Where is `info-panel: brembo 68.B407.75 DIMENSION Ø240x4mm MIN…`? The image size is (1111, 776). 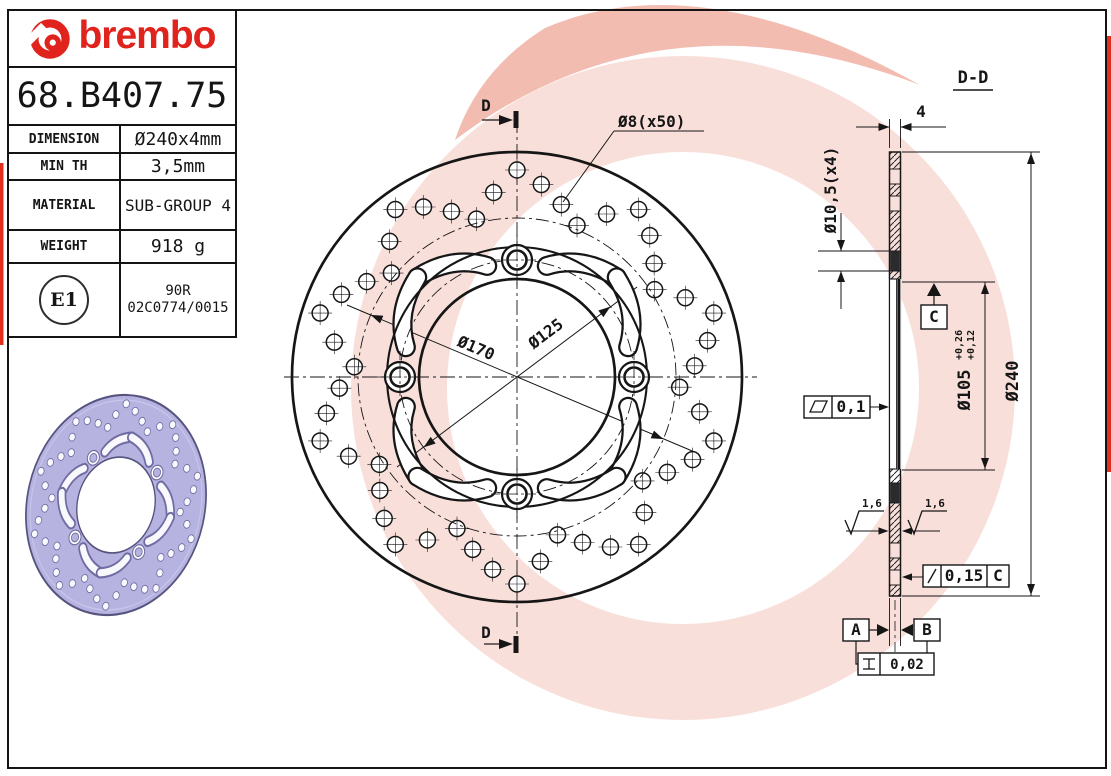 info-panel: brembo 68.B407.75 DIMENSION Ø240x4mm MIN… is located at coordinates (122, 173).